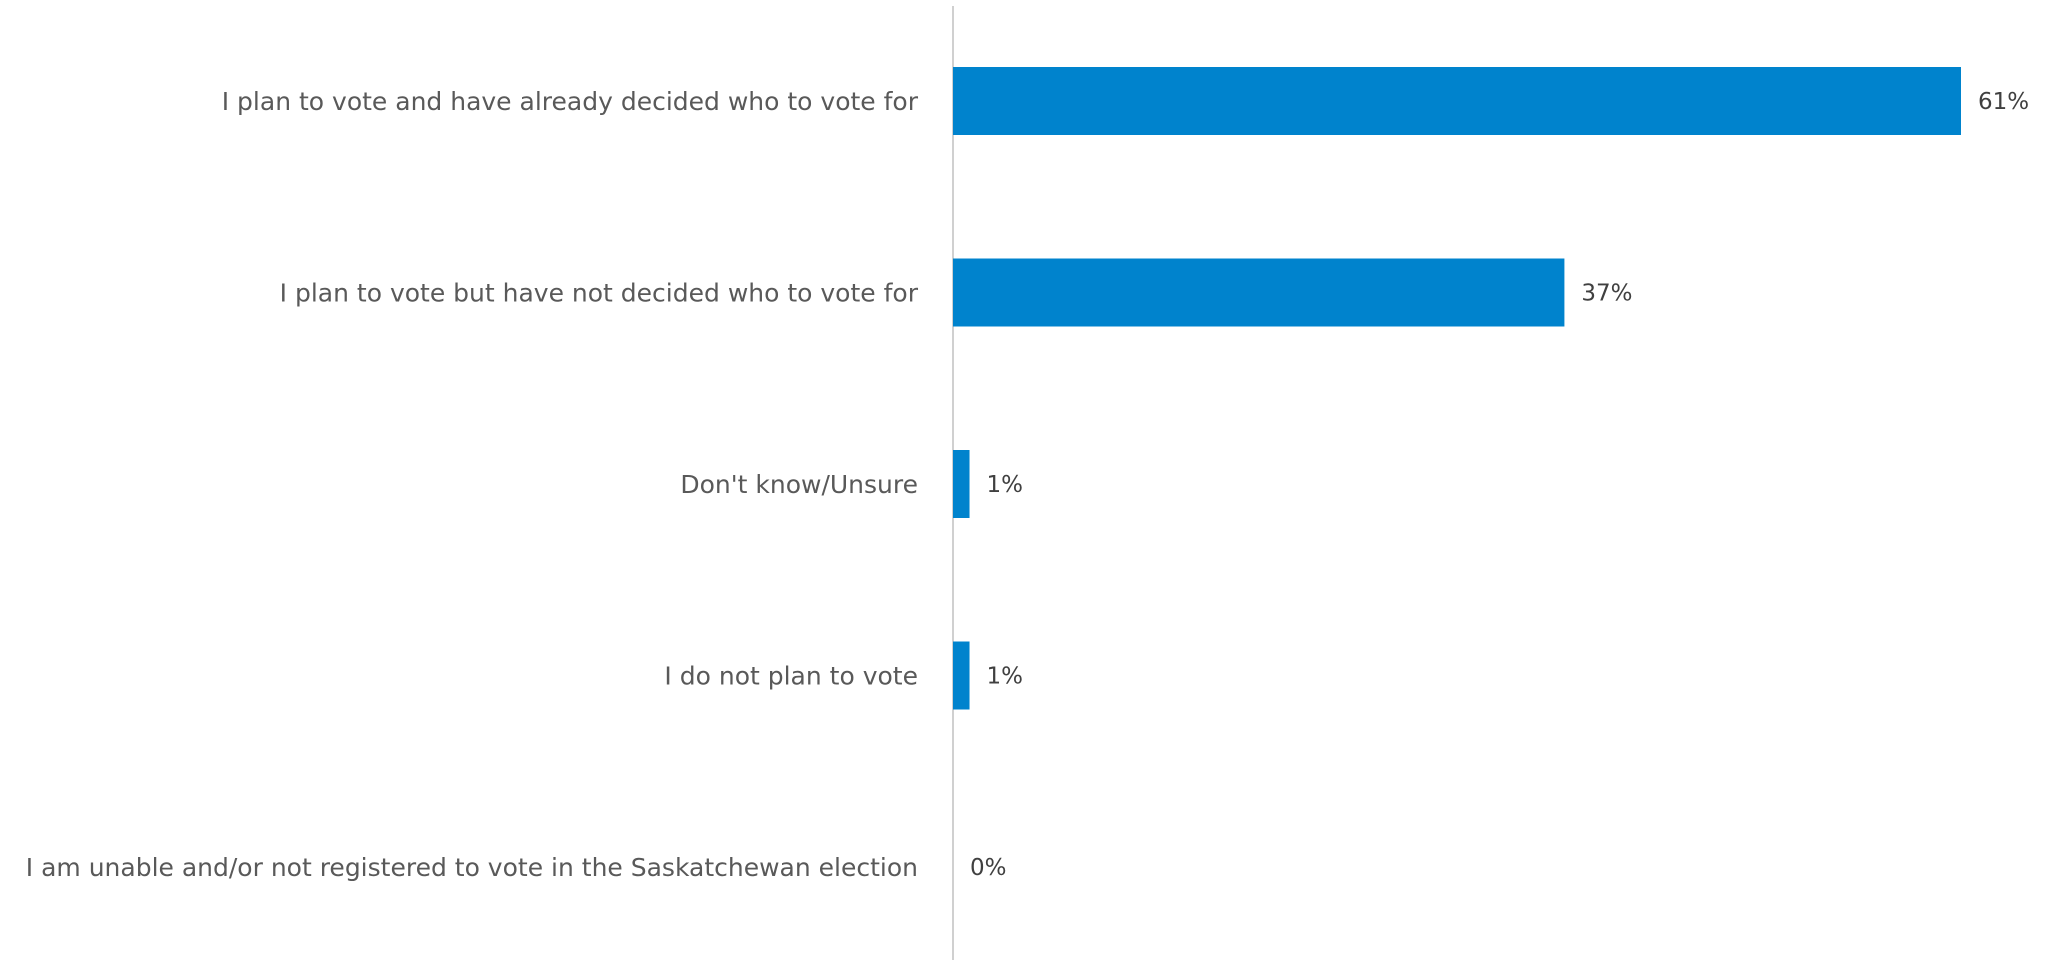 The height and width of the screenshot is (960, 2046). I want to click on category-label-4: I do not plan to vote, so click(791, 676).